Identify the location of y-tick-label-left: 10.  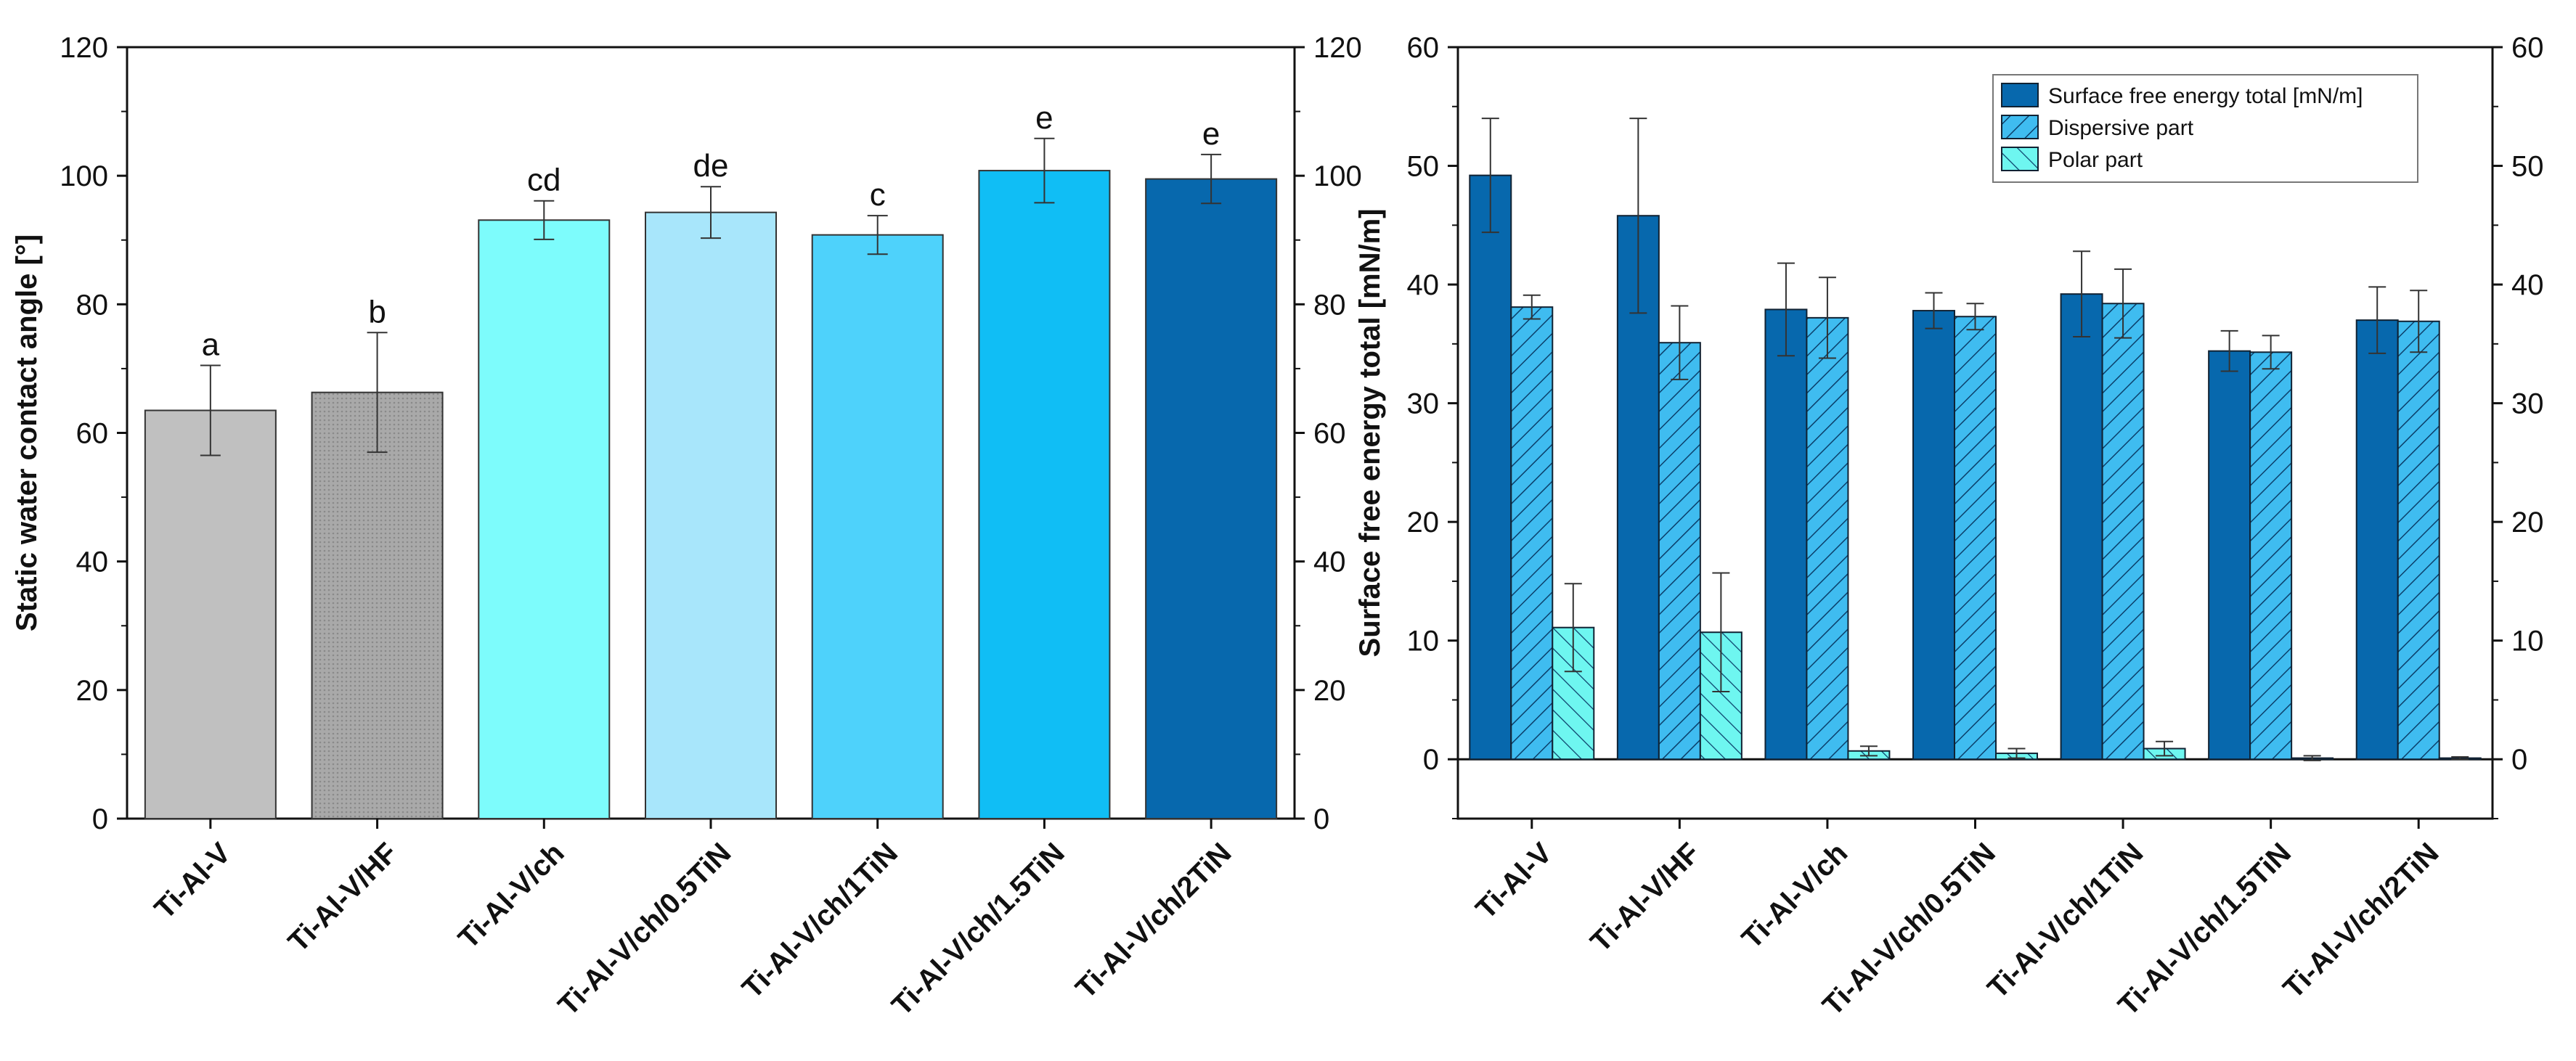
(1423, 642).